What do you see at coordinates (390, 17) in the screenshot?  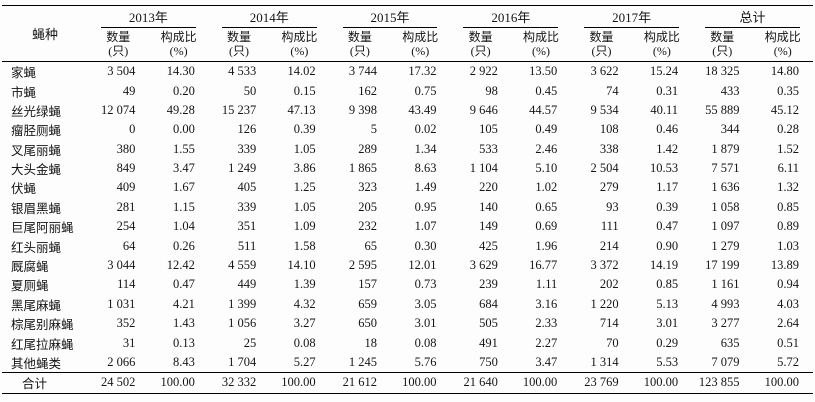 I see `year-label: 2015年` at bounding box center [390, 17].